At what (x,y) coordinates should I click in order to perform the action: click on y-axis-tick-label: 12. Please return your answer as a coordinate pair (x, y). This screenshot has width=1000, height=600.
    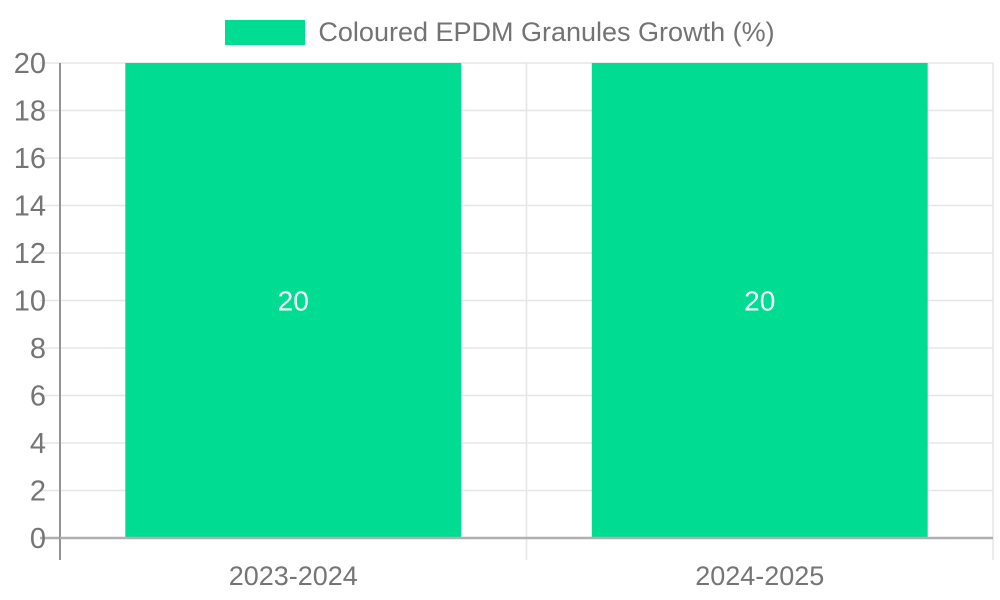
    Looking at the image, I should click on (30, 254).